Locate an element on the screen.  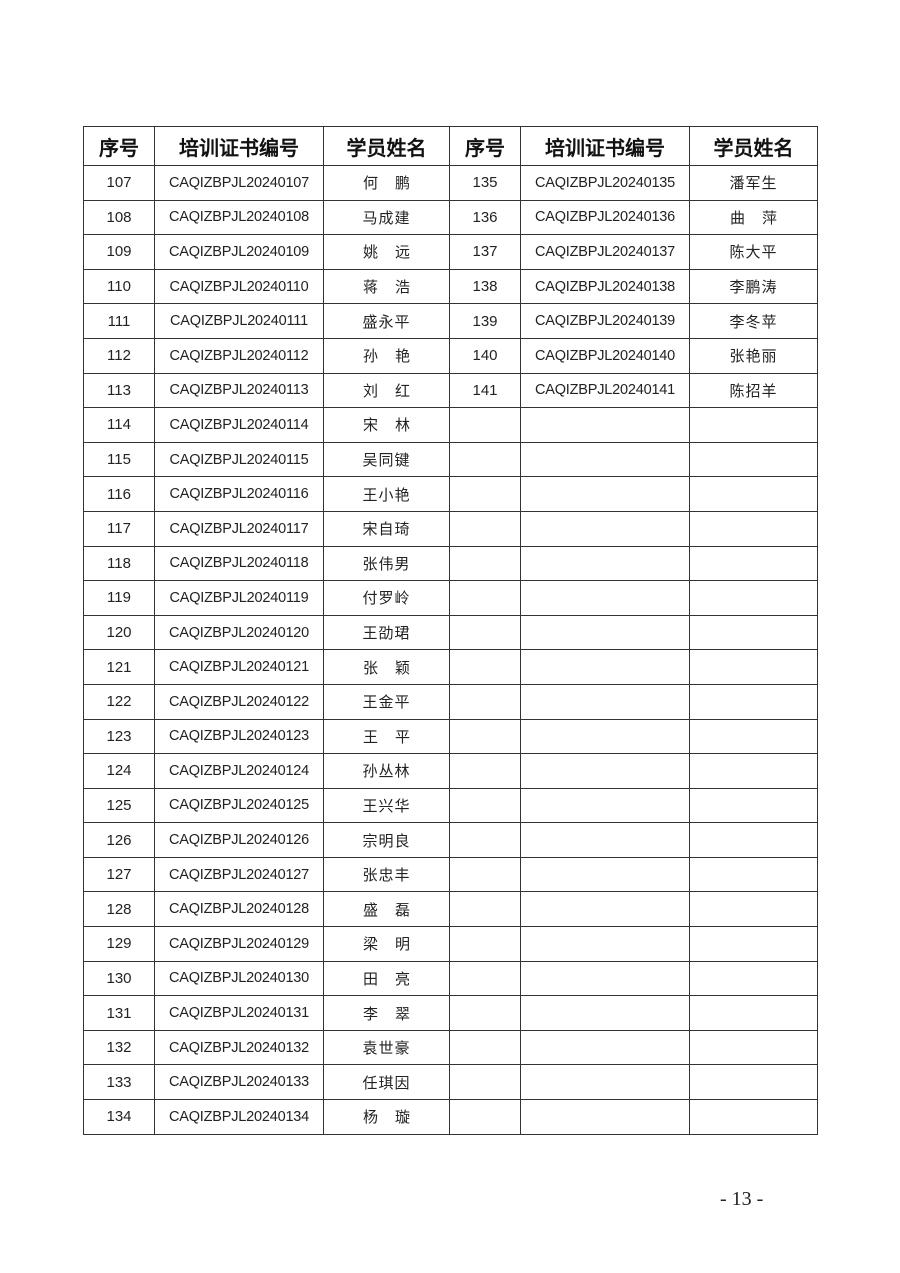
table-row: 114 CAQIZBPJL20240114 宋林 is located at coordinates (450, 425).